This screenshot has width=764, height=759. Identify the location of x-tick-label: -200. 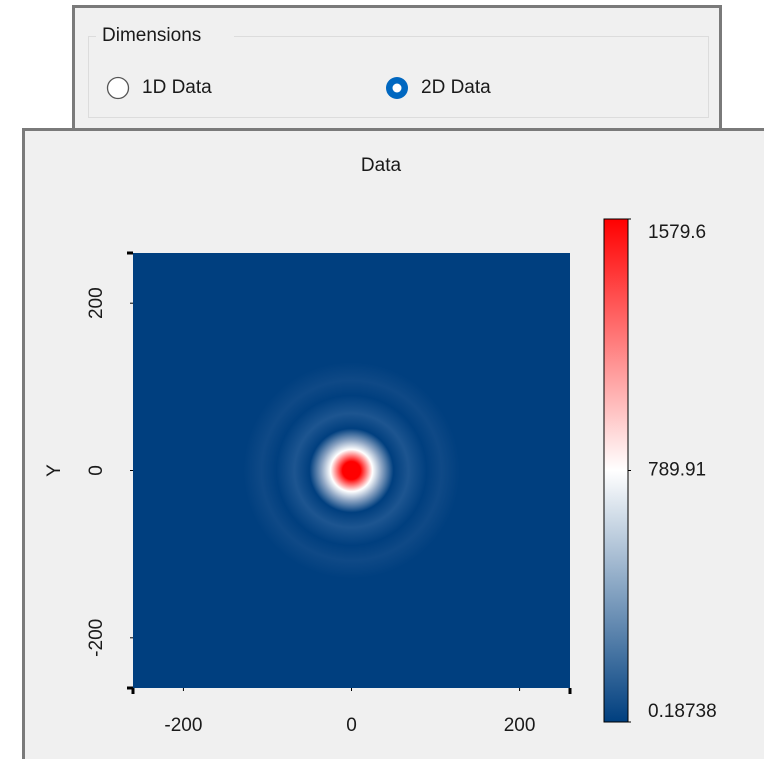
(183, 725).